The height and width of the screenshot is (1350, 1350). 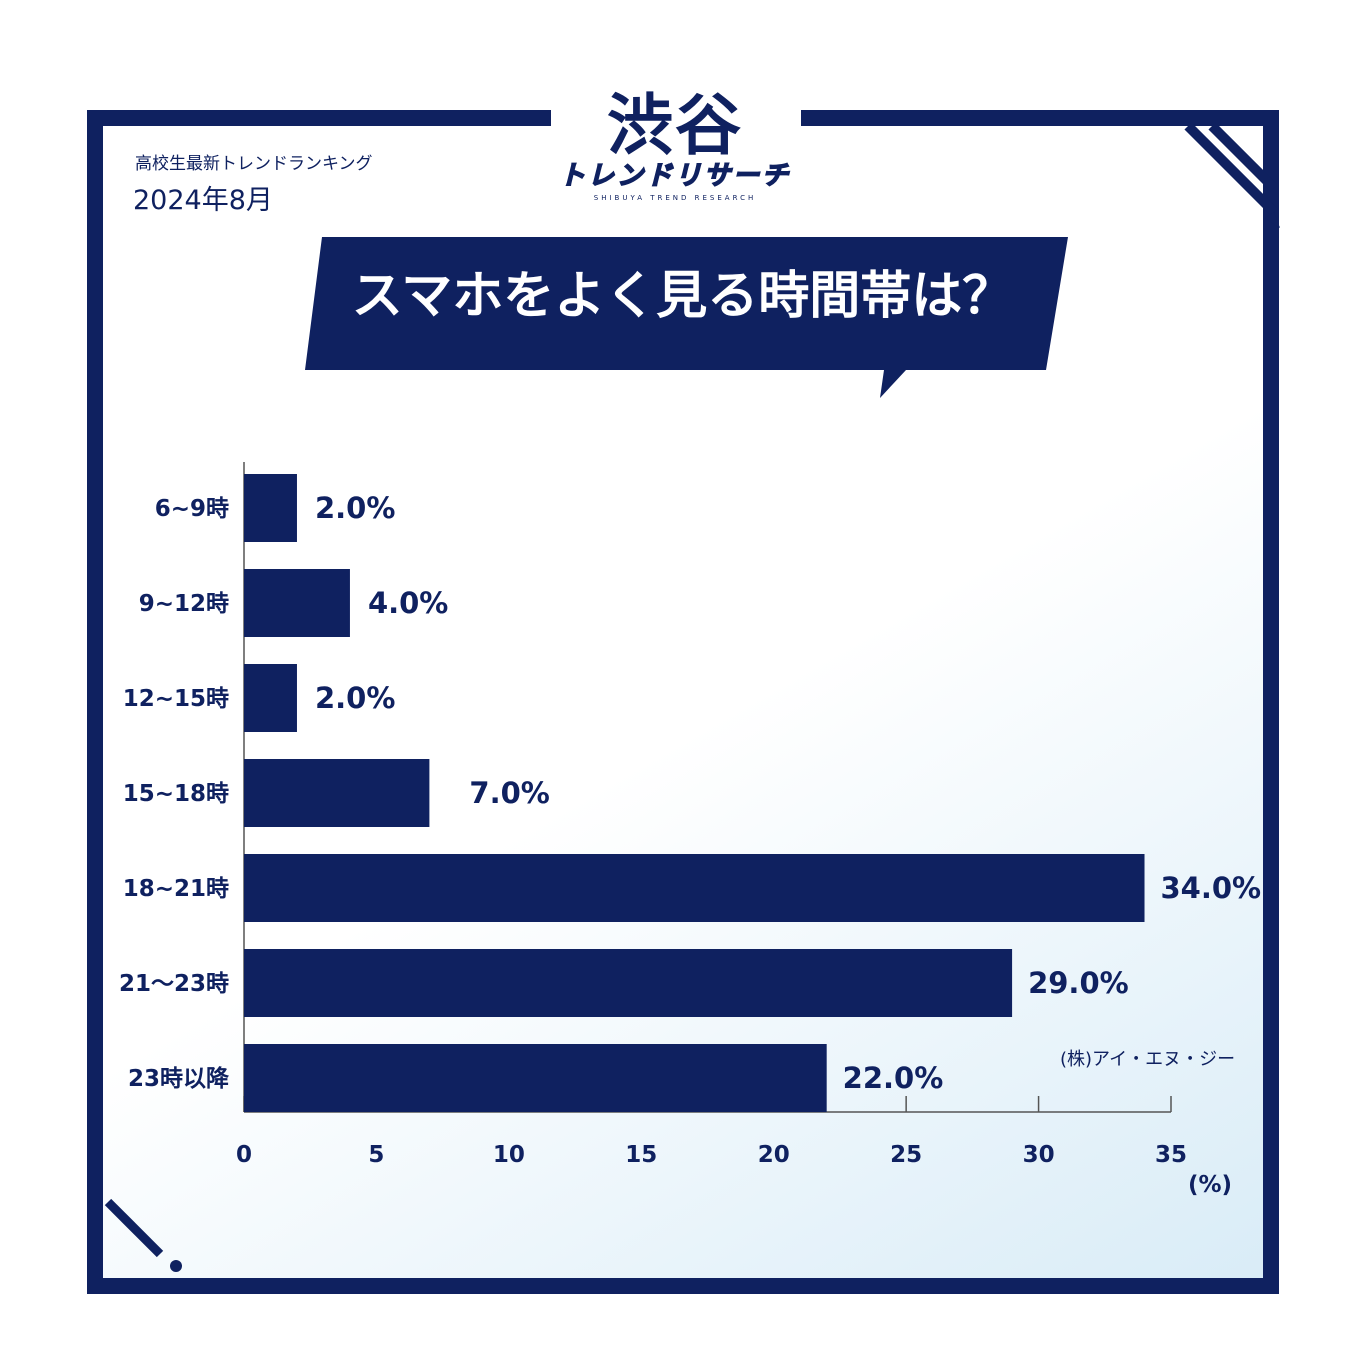 I want to click on logo-main-text: 渋谷, so click(x=675, y=125).